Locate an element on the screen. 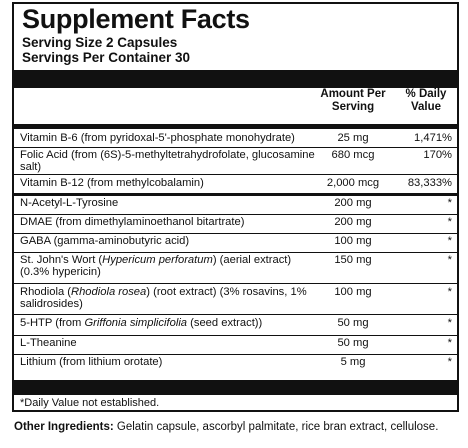 This screenshot has width=468, height=448. top-thick-bar is located at coordinates (235, 79).